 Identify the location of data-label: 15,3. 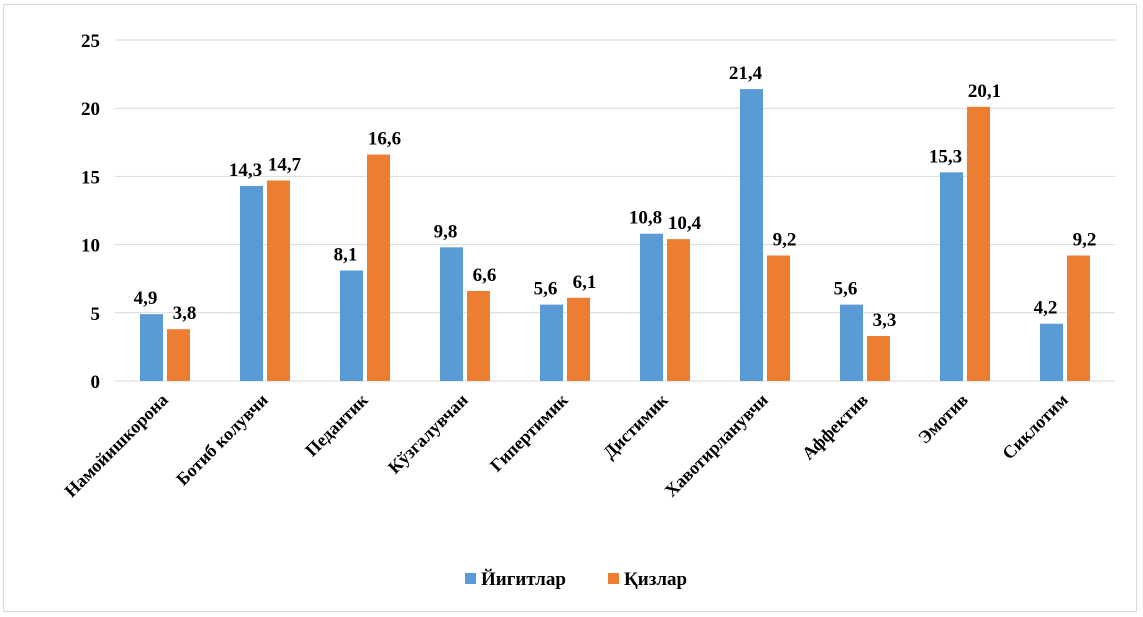
(945, 156).